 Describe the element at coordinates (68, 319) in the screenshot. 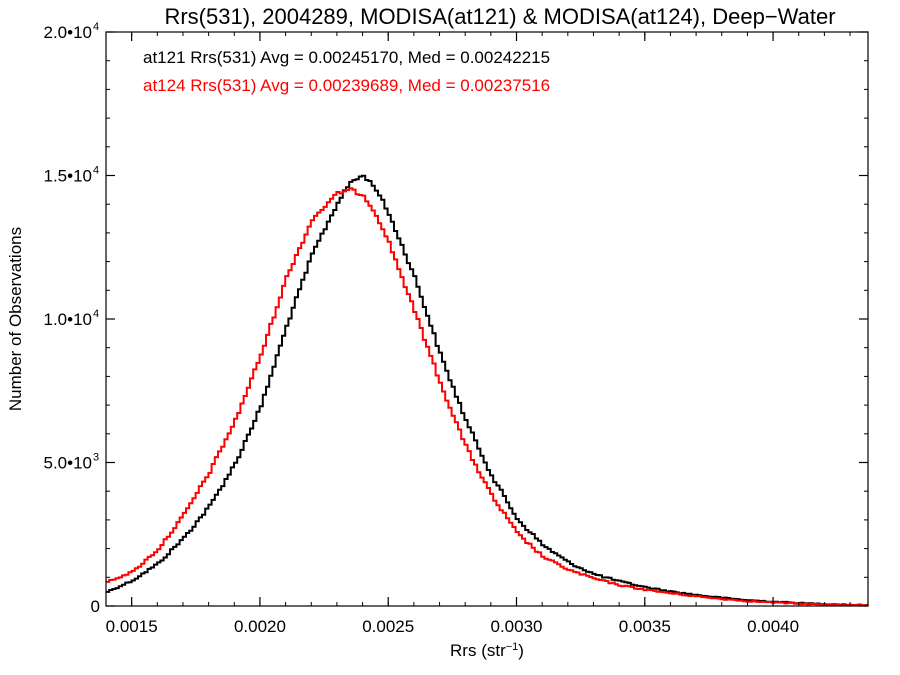

I see `y-tick-label: 1.0•10` at that location.